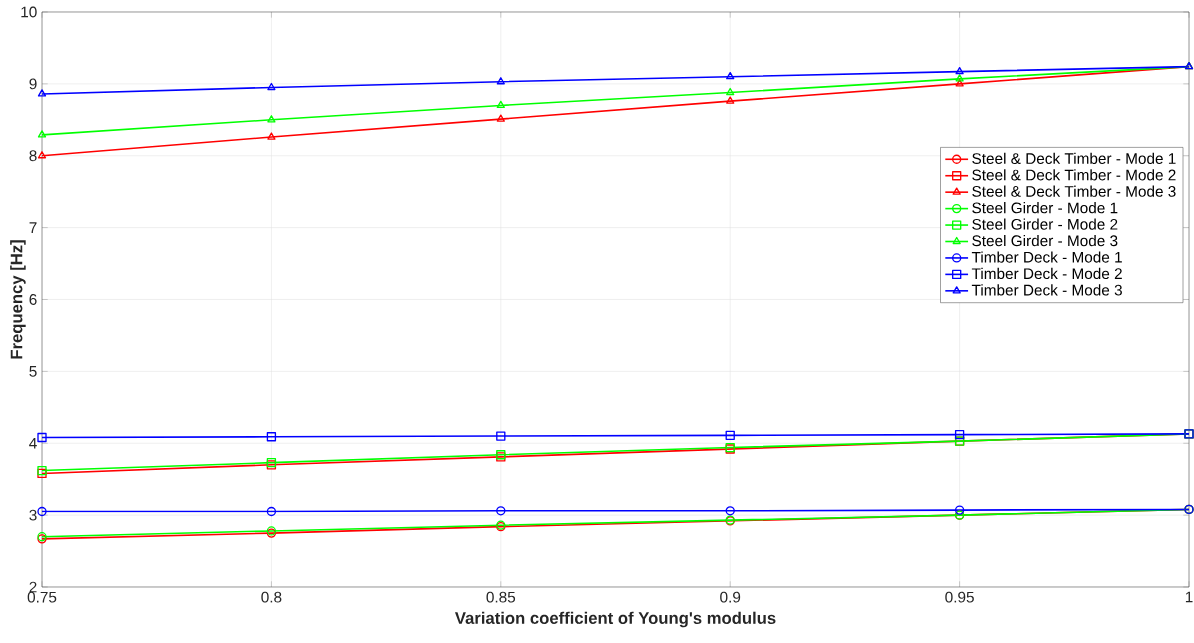 Image resolution: width=1194 pixels, height=643 pixels. I want to click on legend-label: Steel & Deck Timber - Mode 1, so click(1074, 158).